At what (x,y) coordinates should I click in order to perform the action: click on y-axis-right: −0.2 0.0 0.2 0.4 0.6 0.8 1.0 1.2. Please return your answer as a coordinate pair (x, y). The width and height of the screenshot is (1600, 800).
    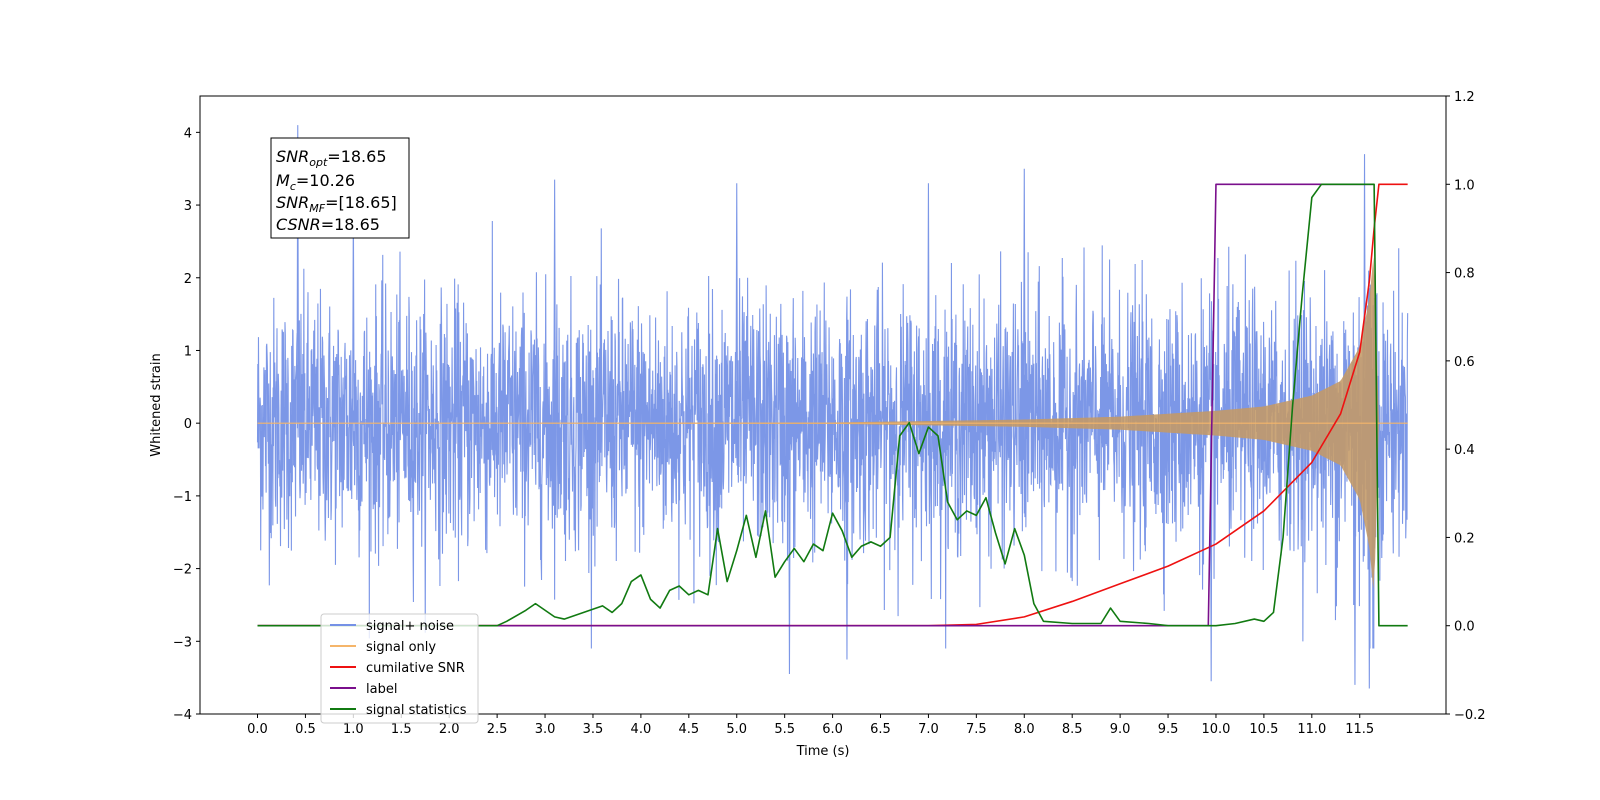
    Looking at the image, I should click on (1466, 406).